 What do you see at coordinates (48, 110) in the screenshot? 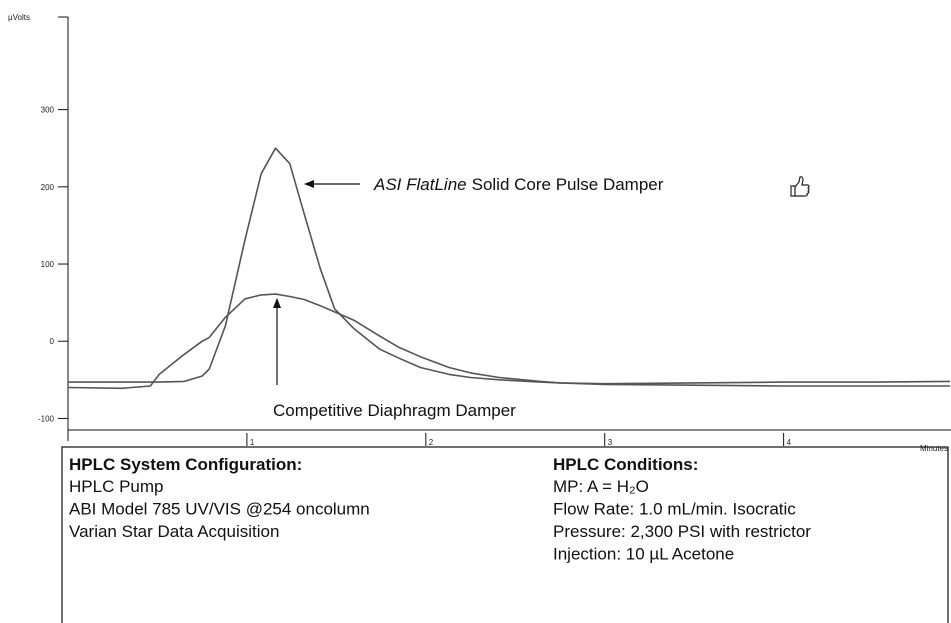
I see `y-tick-label: 300` at bounding box center [48, 110].